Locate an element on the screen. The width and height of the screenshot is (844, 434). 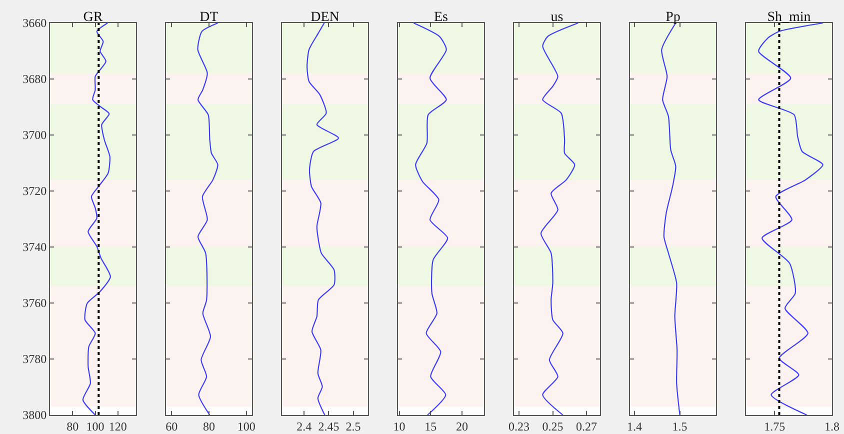
x-tick-label: 0.23 is located at coordinates (519, 426).